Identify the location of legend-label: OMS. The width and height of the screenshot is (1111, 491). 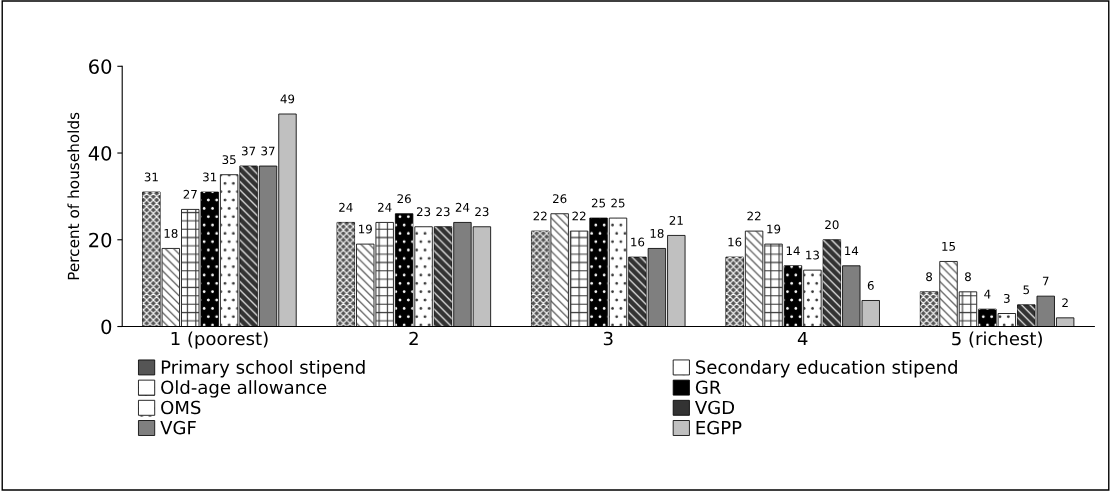
(181, 407).